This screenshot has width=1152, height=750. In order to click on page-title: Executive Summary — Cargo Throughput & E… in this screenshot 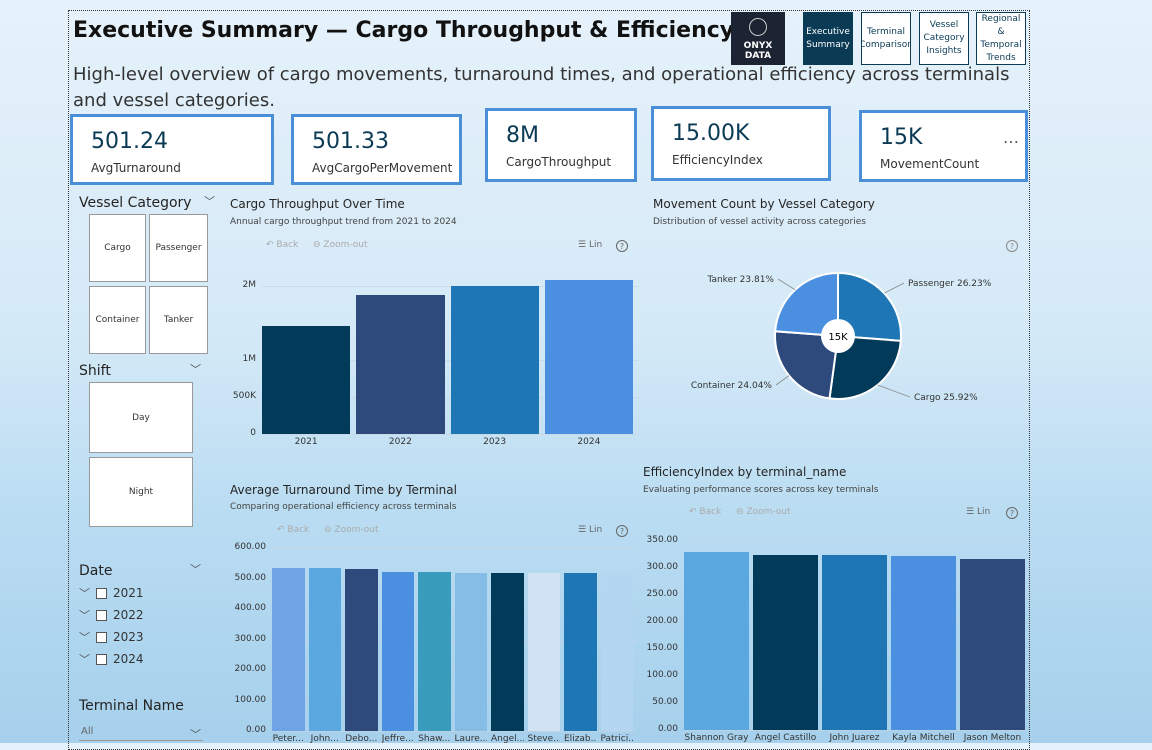, I will do `click(404, 30)`.